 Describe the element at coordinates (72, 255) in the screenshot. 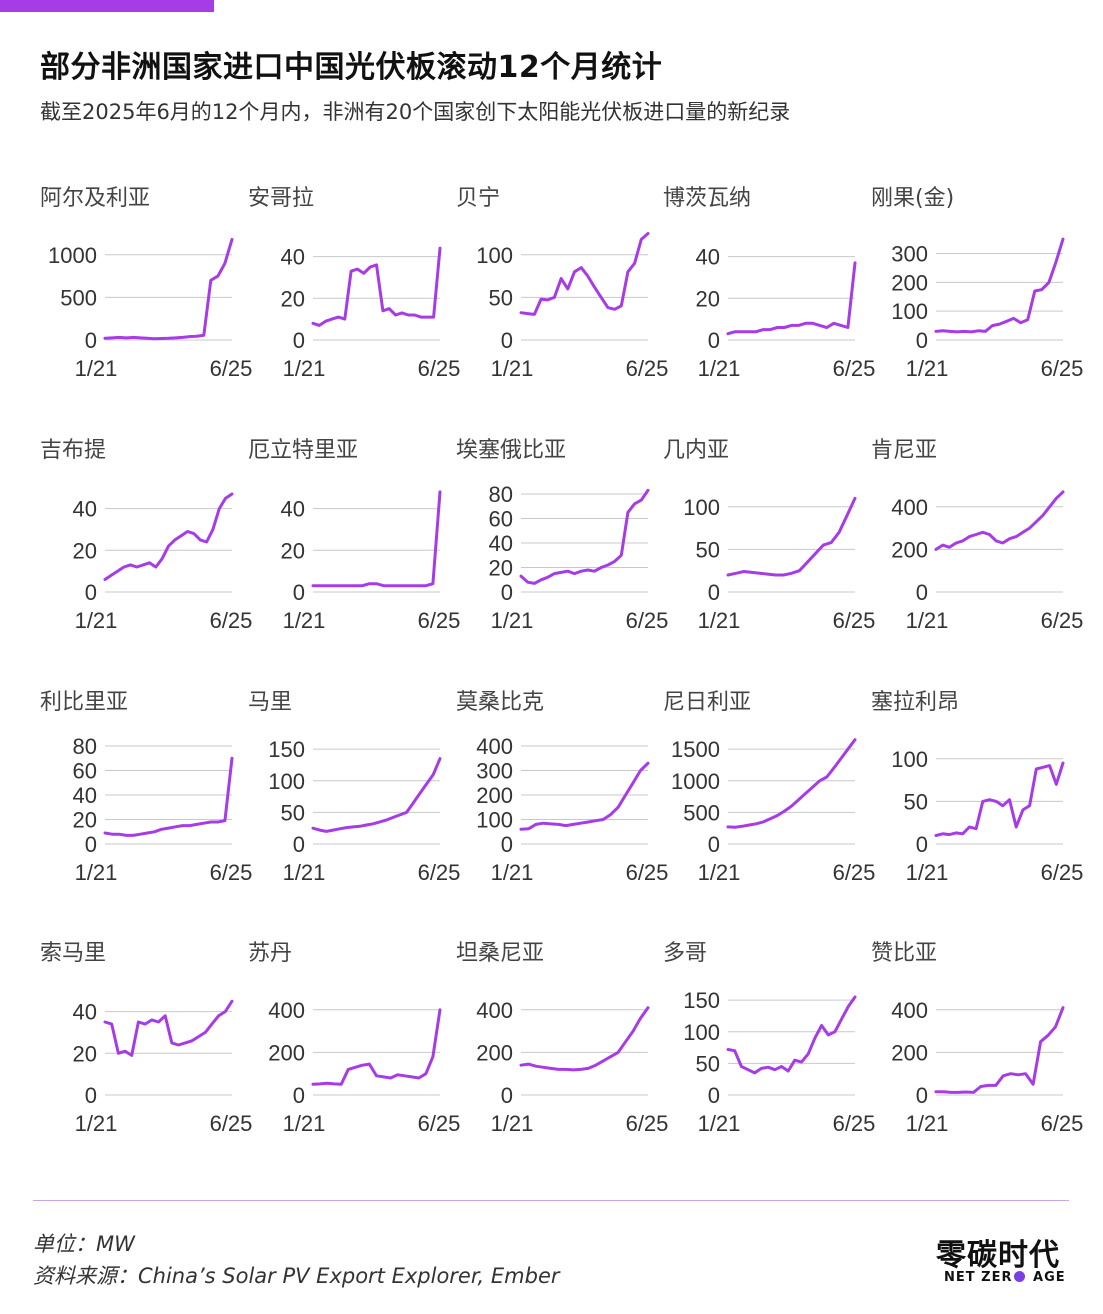

I see `y-tick-label: 1000` at that location.